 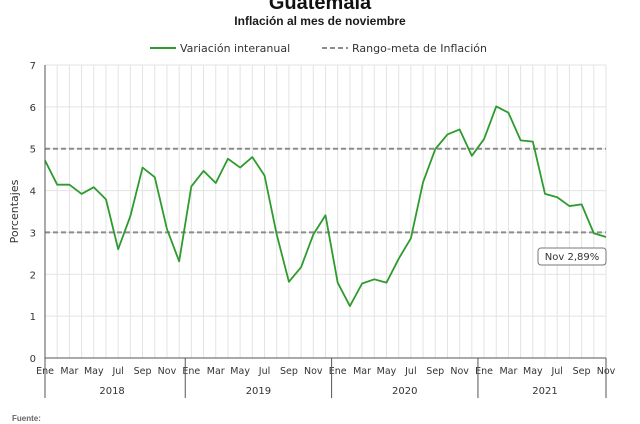 I want to click on chart-subtitle: Inflación al mes de noviembre, so click(x=320, y=21).